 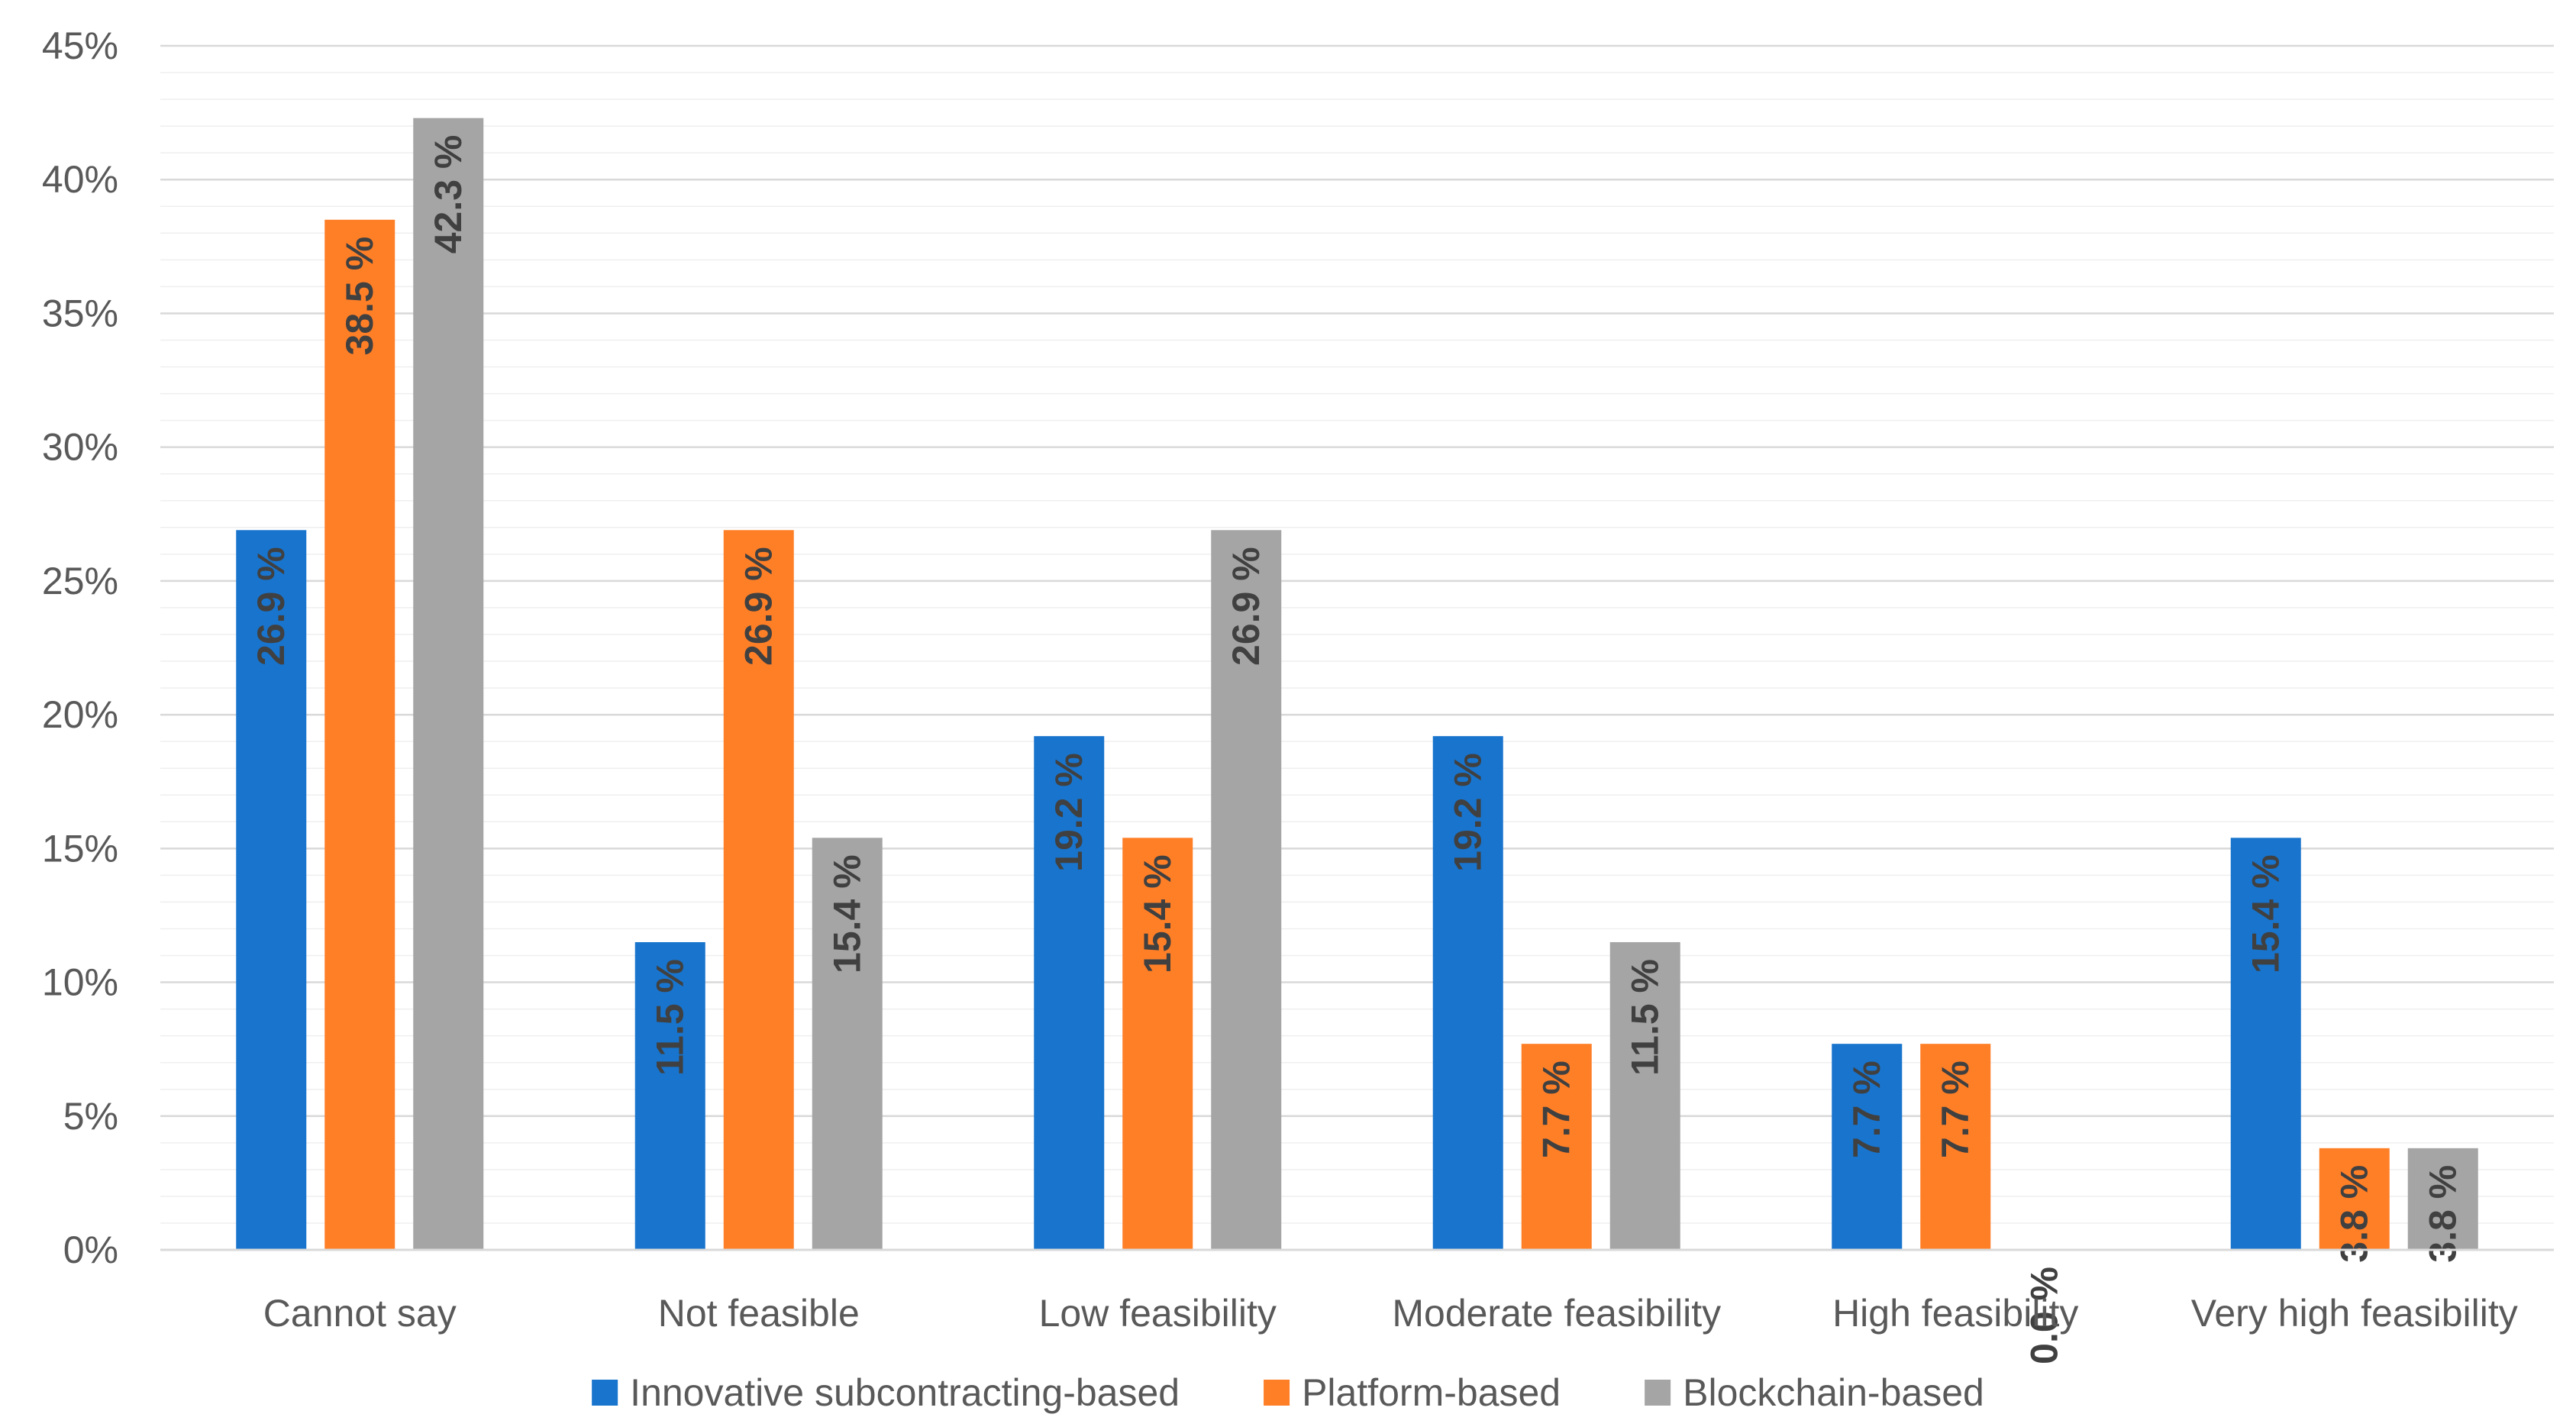 What do you see at coordinates (1833, 1392) in the screenshot?
I see `legend-label: Blockchain-based` at bounding box center [1833, 1392].